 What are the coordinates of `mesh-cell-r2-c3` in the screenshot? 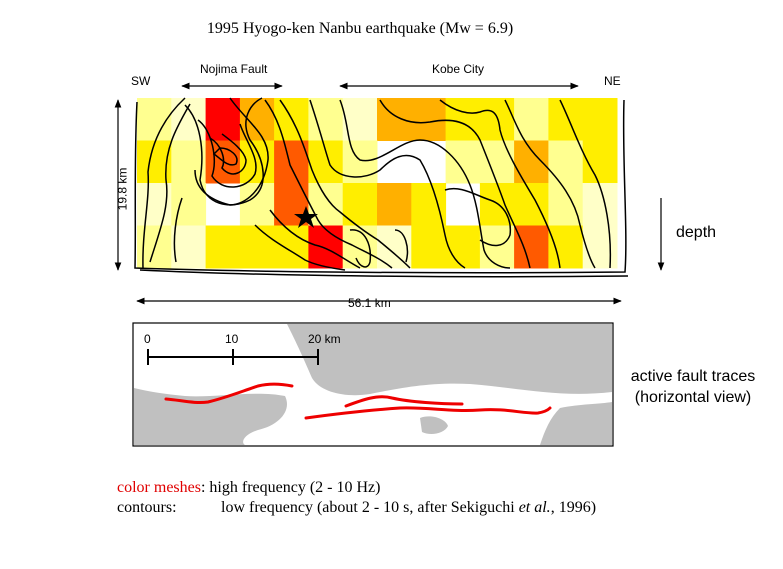 It's located at (257, 204).